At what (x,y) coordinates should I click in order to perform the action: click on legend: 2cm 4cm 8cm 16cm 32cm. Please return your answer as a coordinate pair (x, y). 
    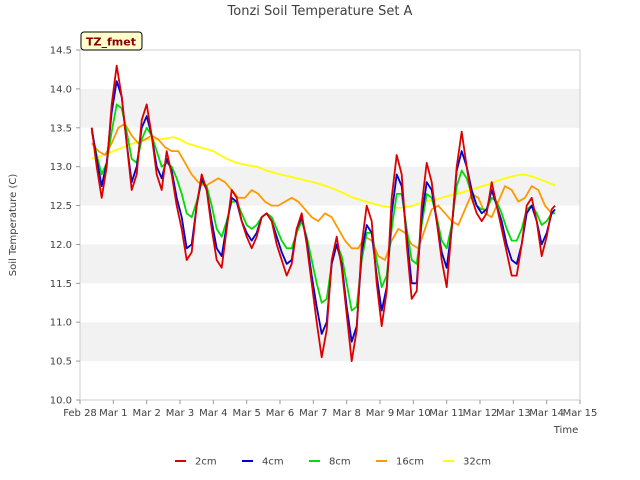
    Looking at the image, I should click on (333, 462).